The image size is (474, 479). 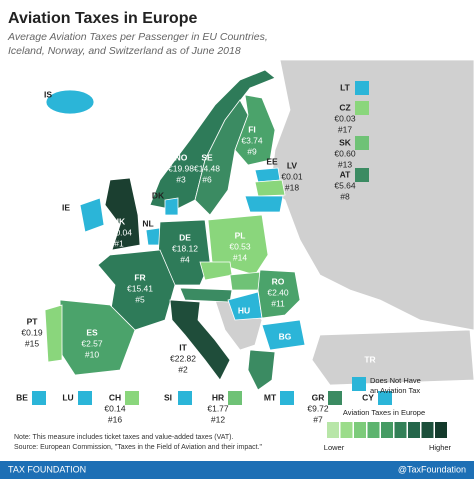 What do you see at coordinates (345, 129) in the screenshot?
I see `country-rank: #17` at bounding box center [345, 129].